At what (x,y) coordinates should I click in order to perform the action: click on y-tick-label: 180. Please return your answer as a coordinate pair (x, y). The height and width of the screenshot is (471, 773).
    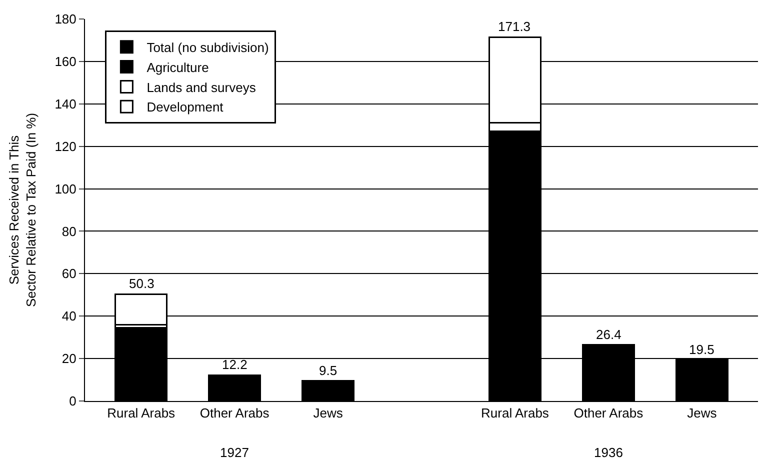
    Looking at the image, I should click on (65, 19).